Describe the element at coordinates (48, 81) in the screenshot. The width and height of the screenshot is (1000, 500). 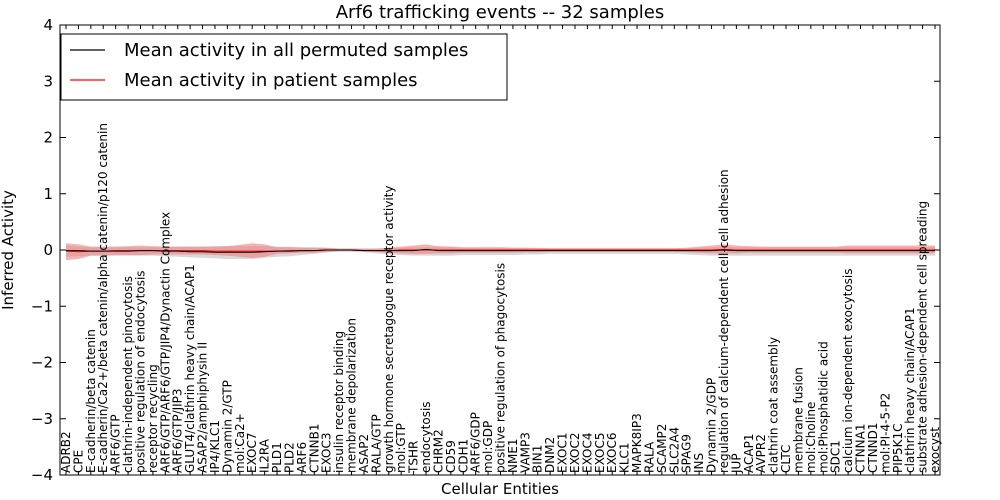
I see `y-tick-label: 3` at that location.